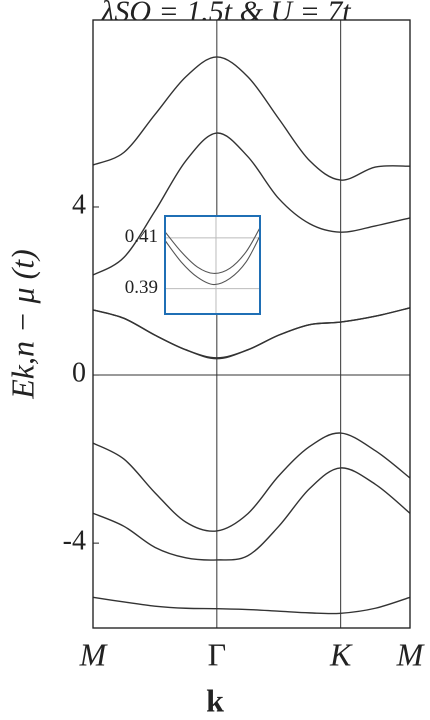  Describe the element at coordinates (79, 372) in the screenshot. I see `y-tick-label: 0` at that location.